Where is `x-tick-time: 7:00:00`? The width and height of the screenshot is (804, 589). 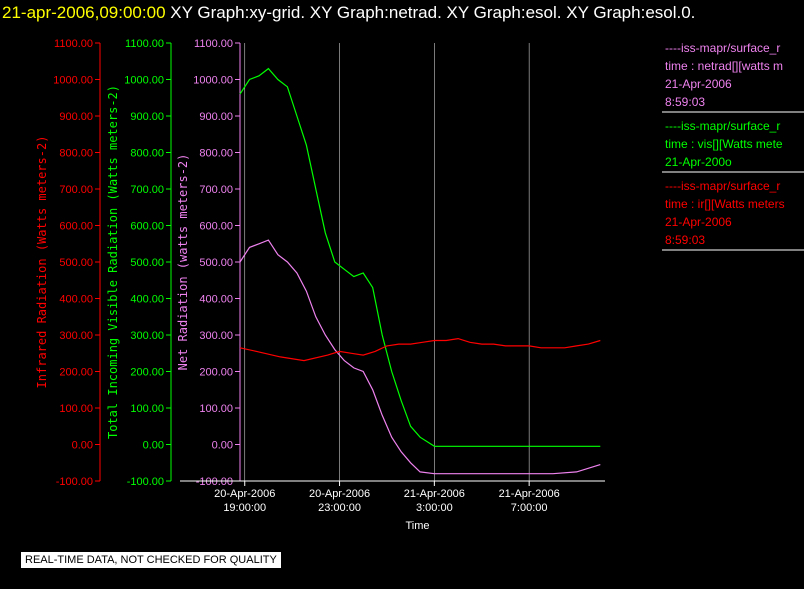
x-tick-time: 7:00:00 is located at coordinates (529, 508).